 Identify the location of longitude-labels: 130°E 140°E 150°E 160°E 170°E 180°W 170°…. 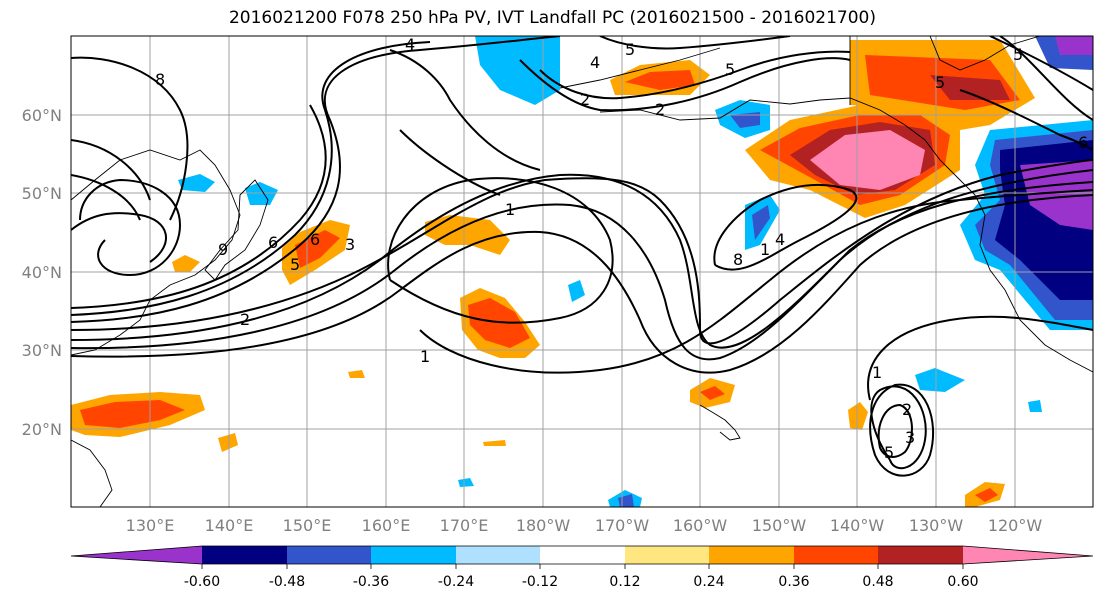
(584, 525).